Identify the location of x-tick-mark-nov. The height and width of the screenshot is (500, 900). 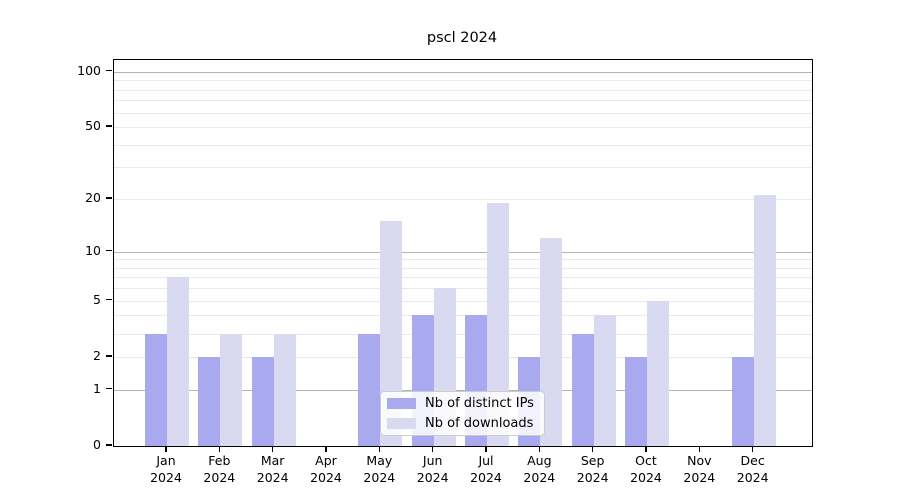
(699, 449).